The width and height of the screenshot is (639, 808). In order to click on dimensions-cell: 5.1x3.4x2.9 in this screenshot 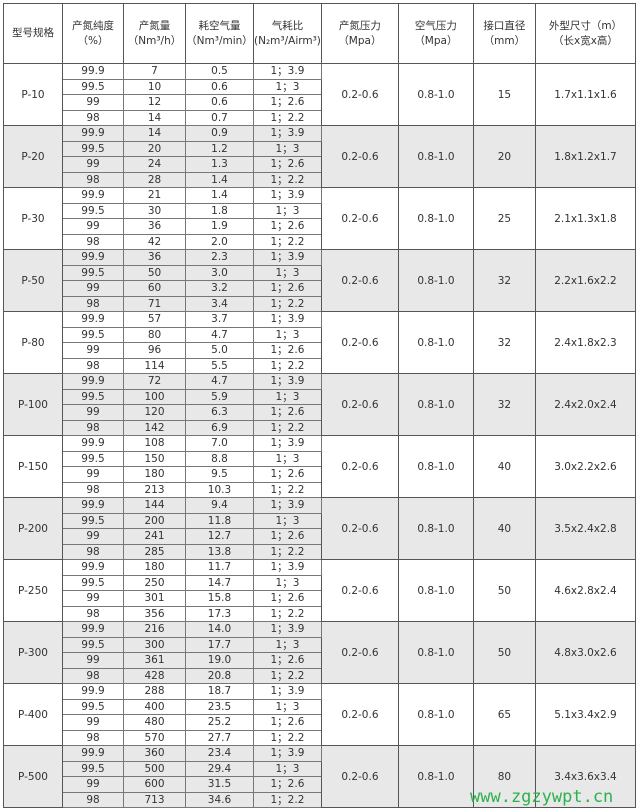, I will do `click(585, 714)`.